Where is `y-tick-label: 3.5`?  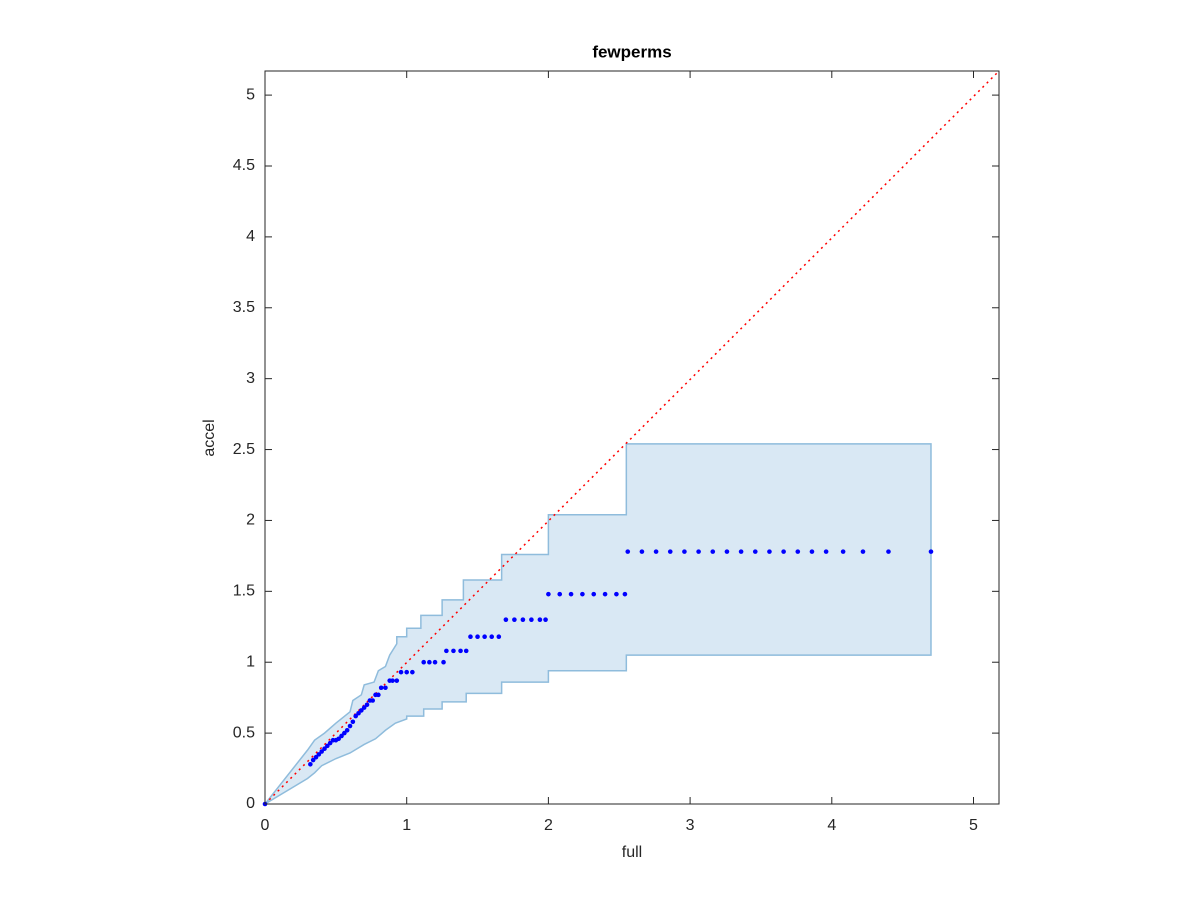 y-tick-label: 3.5 is located at coordinates (244, 307).